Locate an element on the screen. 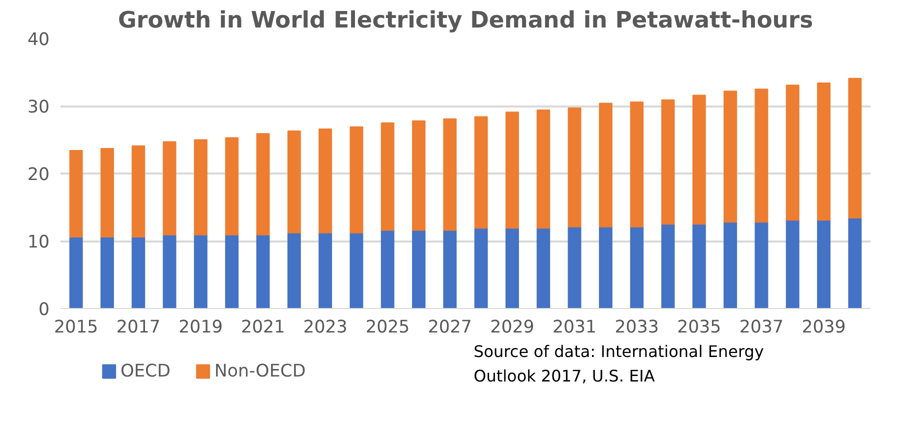 This screenshot has width=919, height=430. legend-label: Non-OECD is located at coordinates (260, 372).